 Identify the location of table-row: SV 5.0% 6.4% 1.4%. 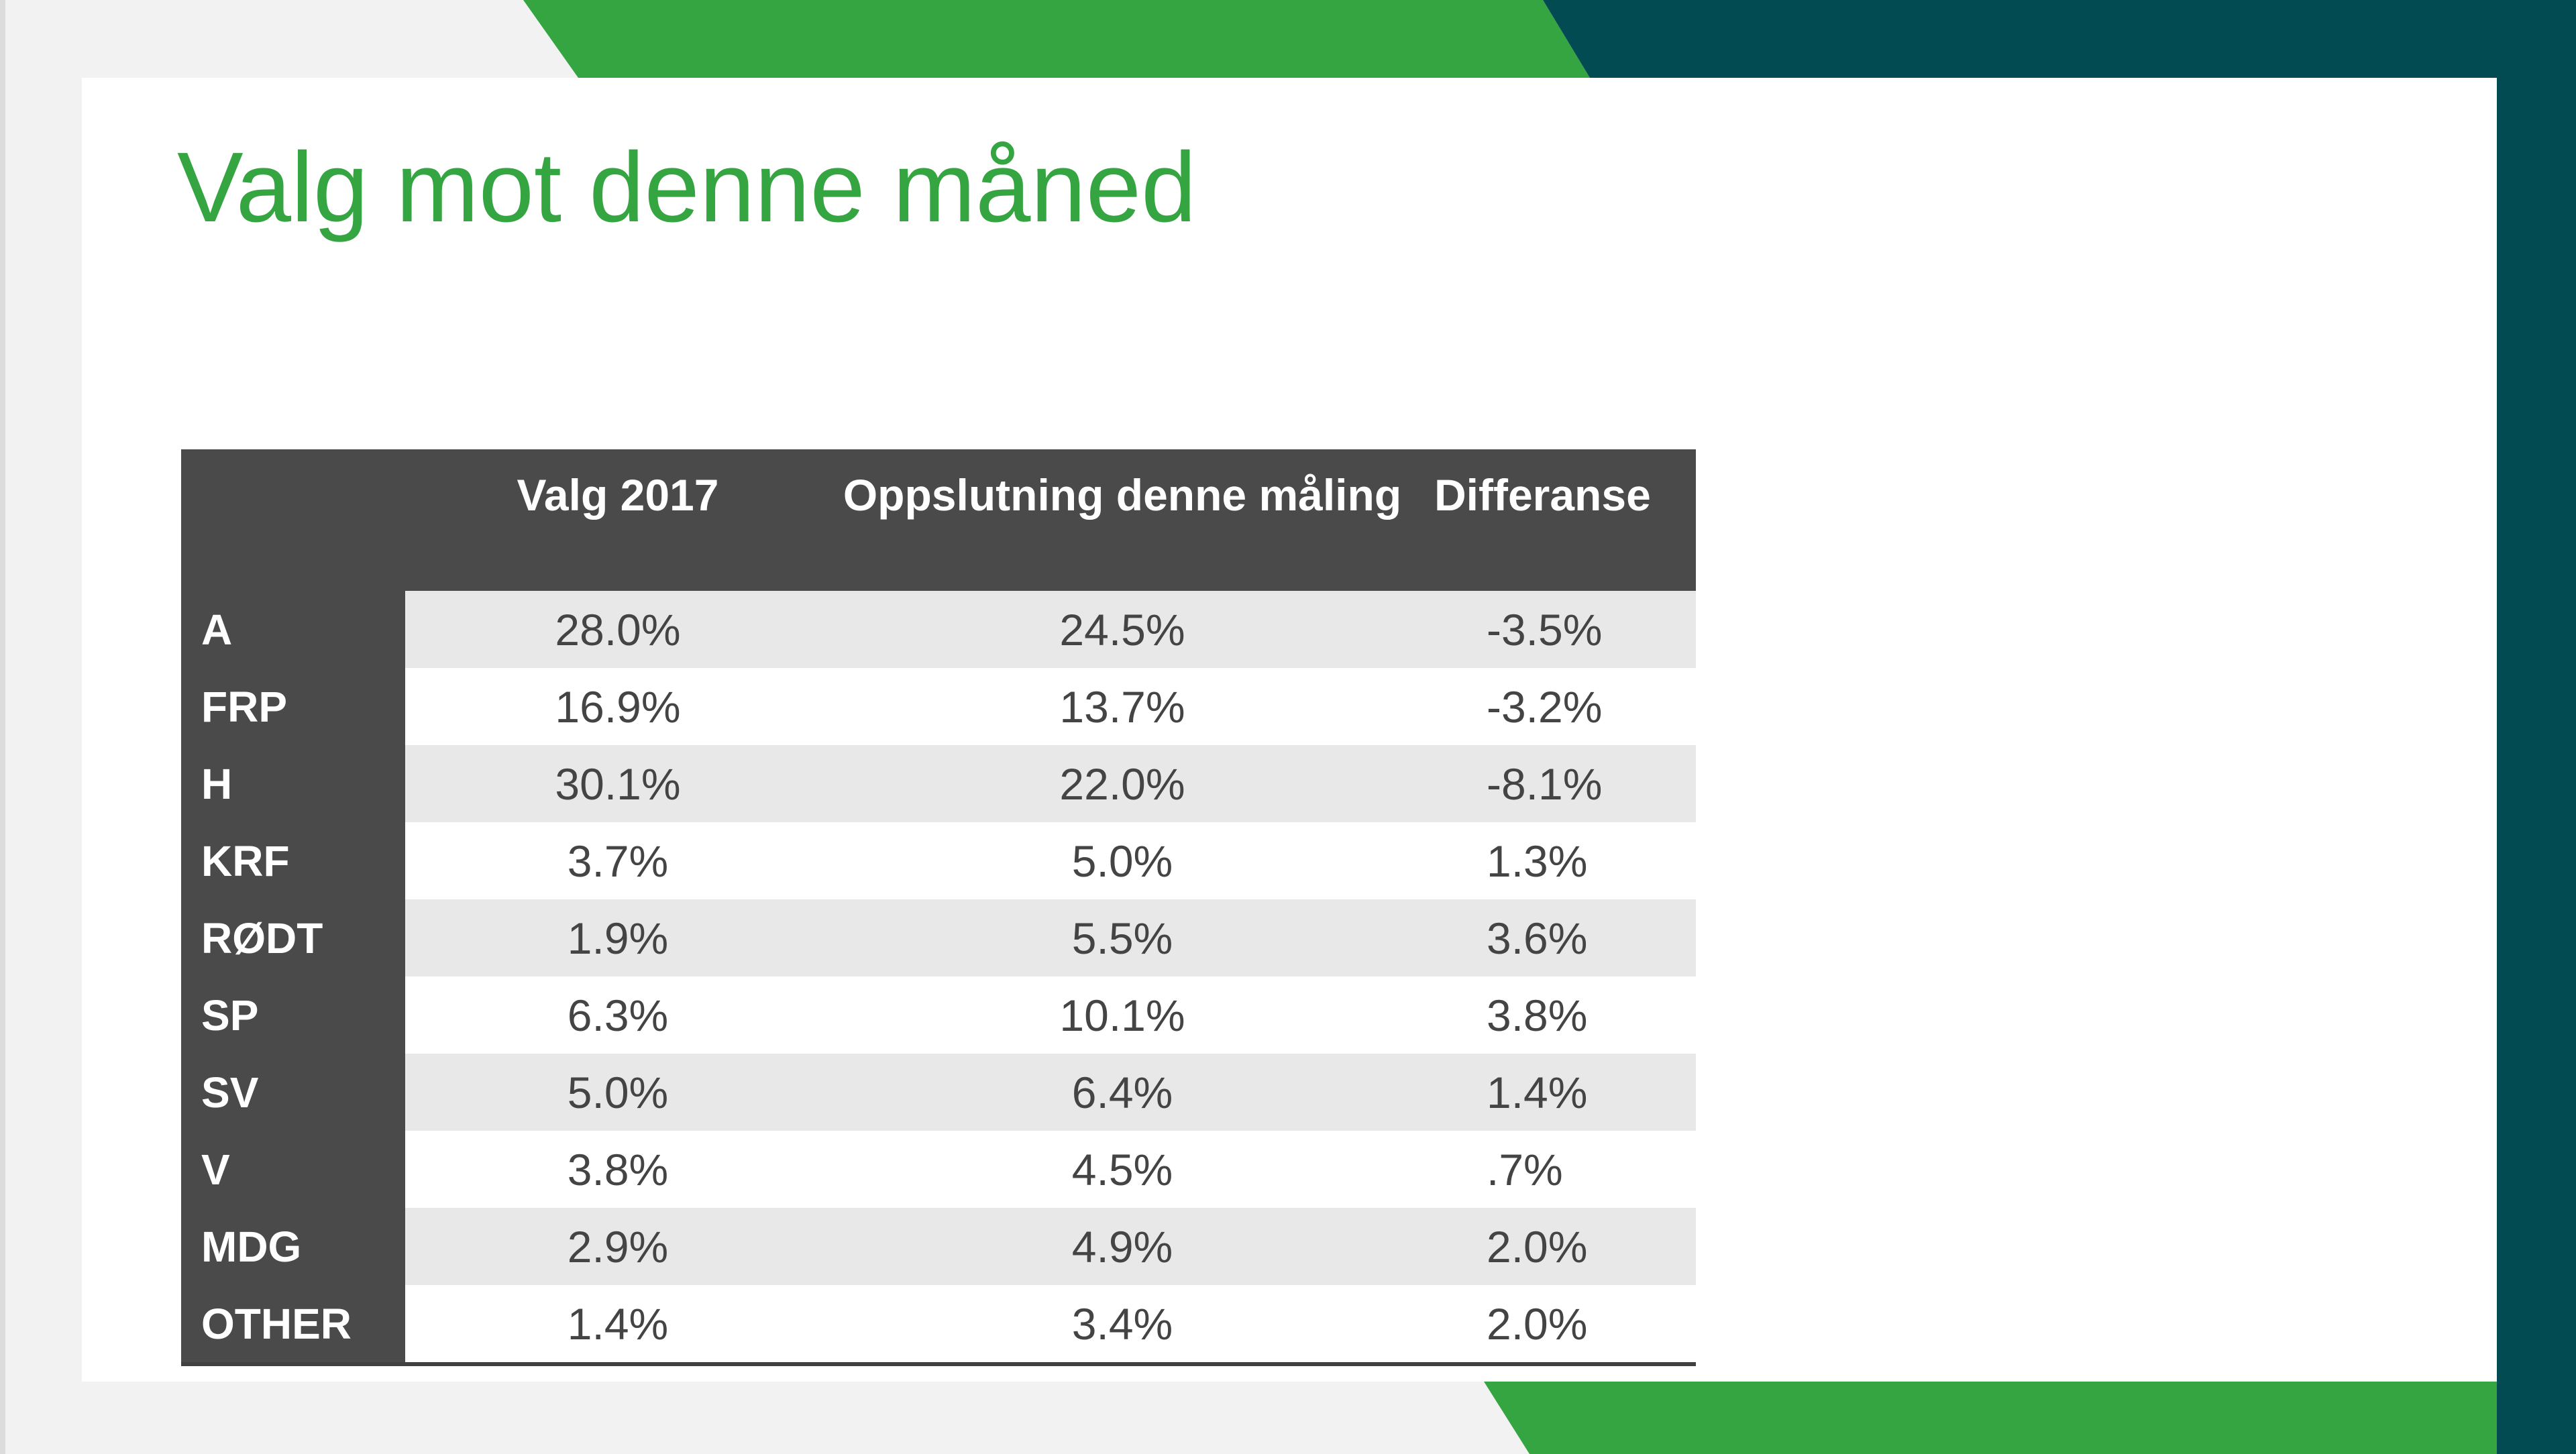
(938, 1092).